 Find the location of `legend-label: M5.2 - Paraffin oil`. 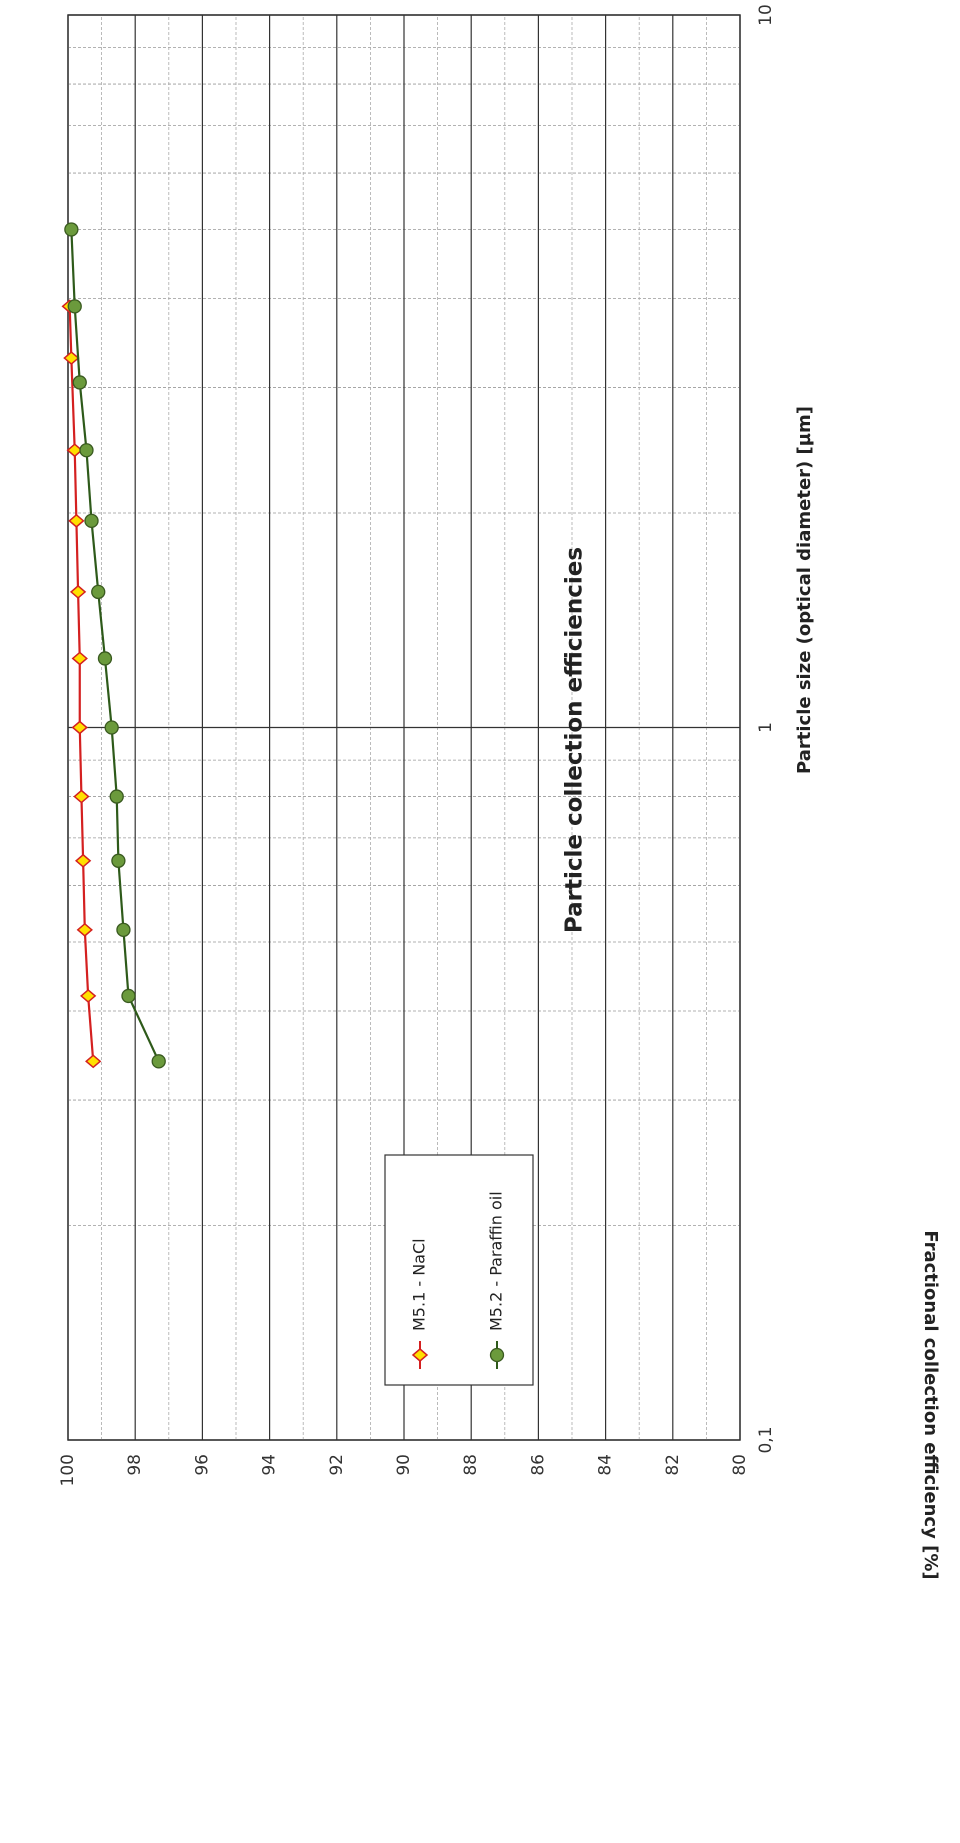

legend-label: M5.2 - Paraffin oil is located at coordinates (496, 1261).